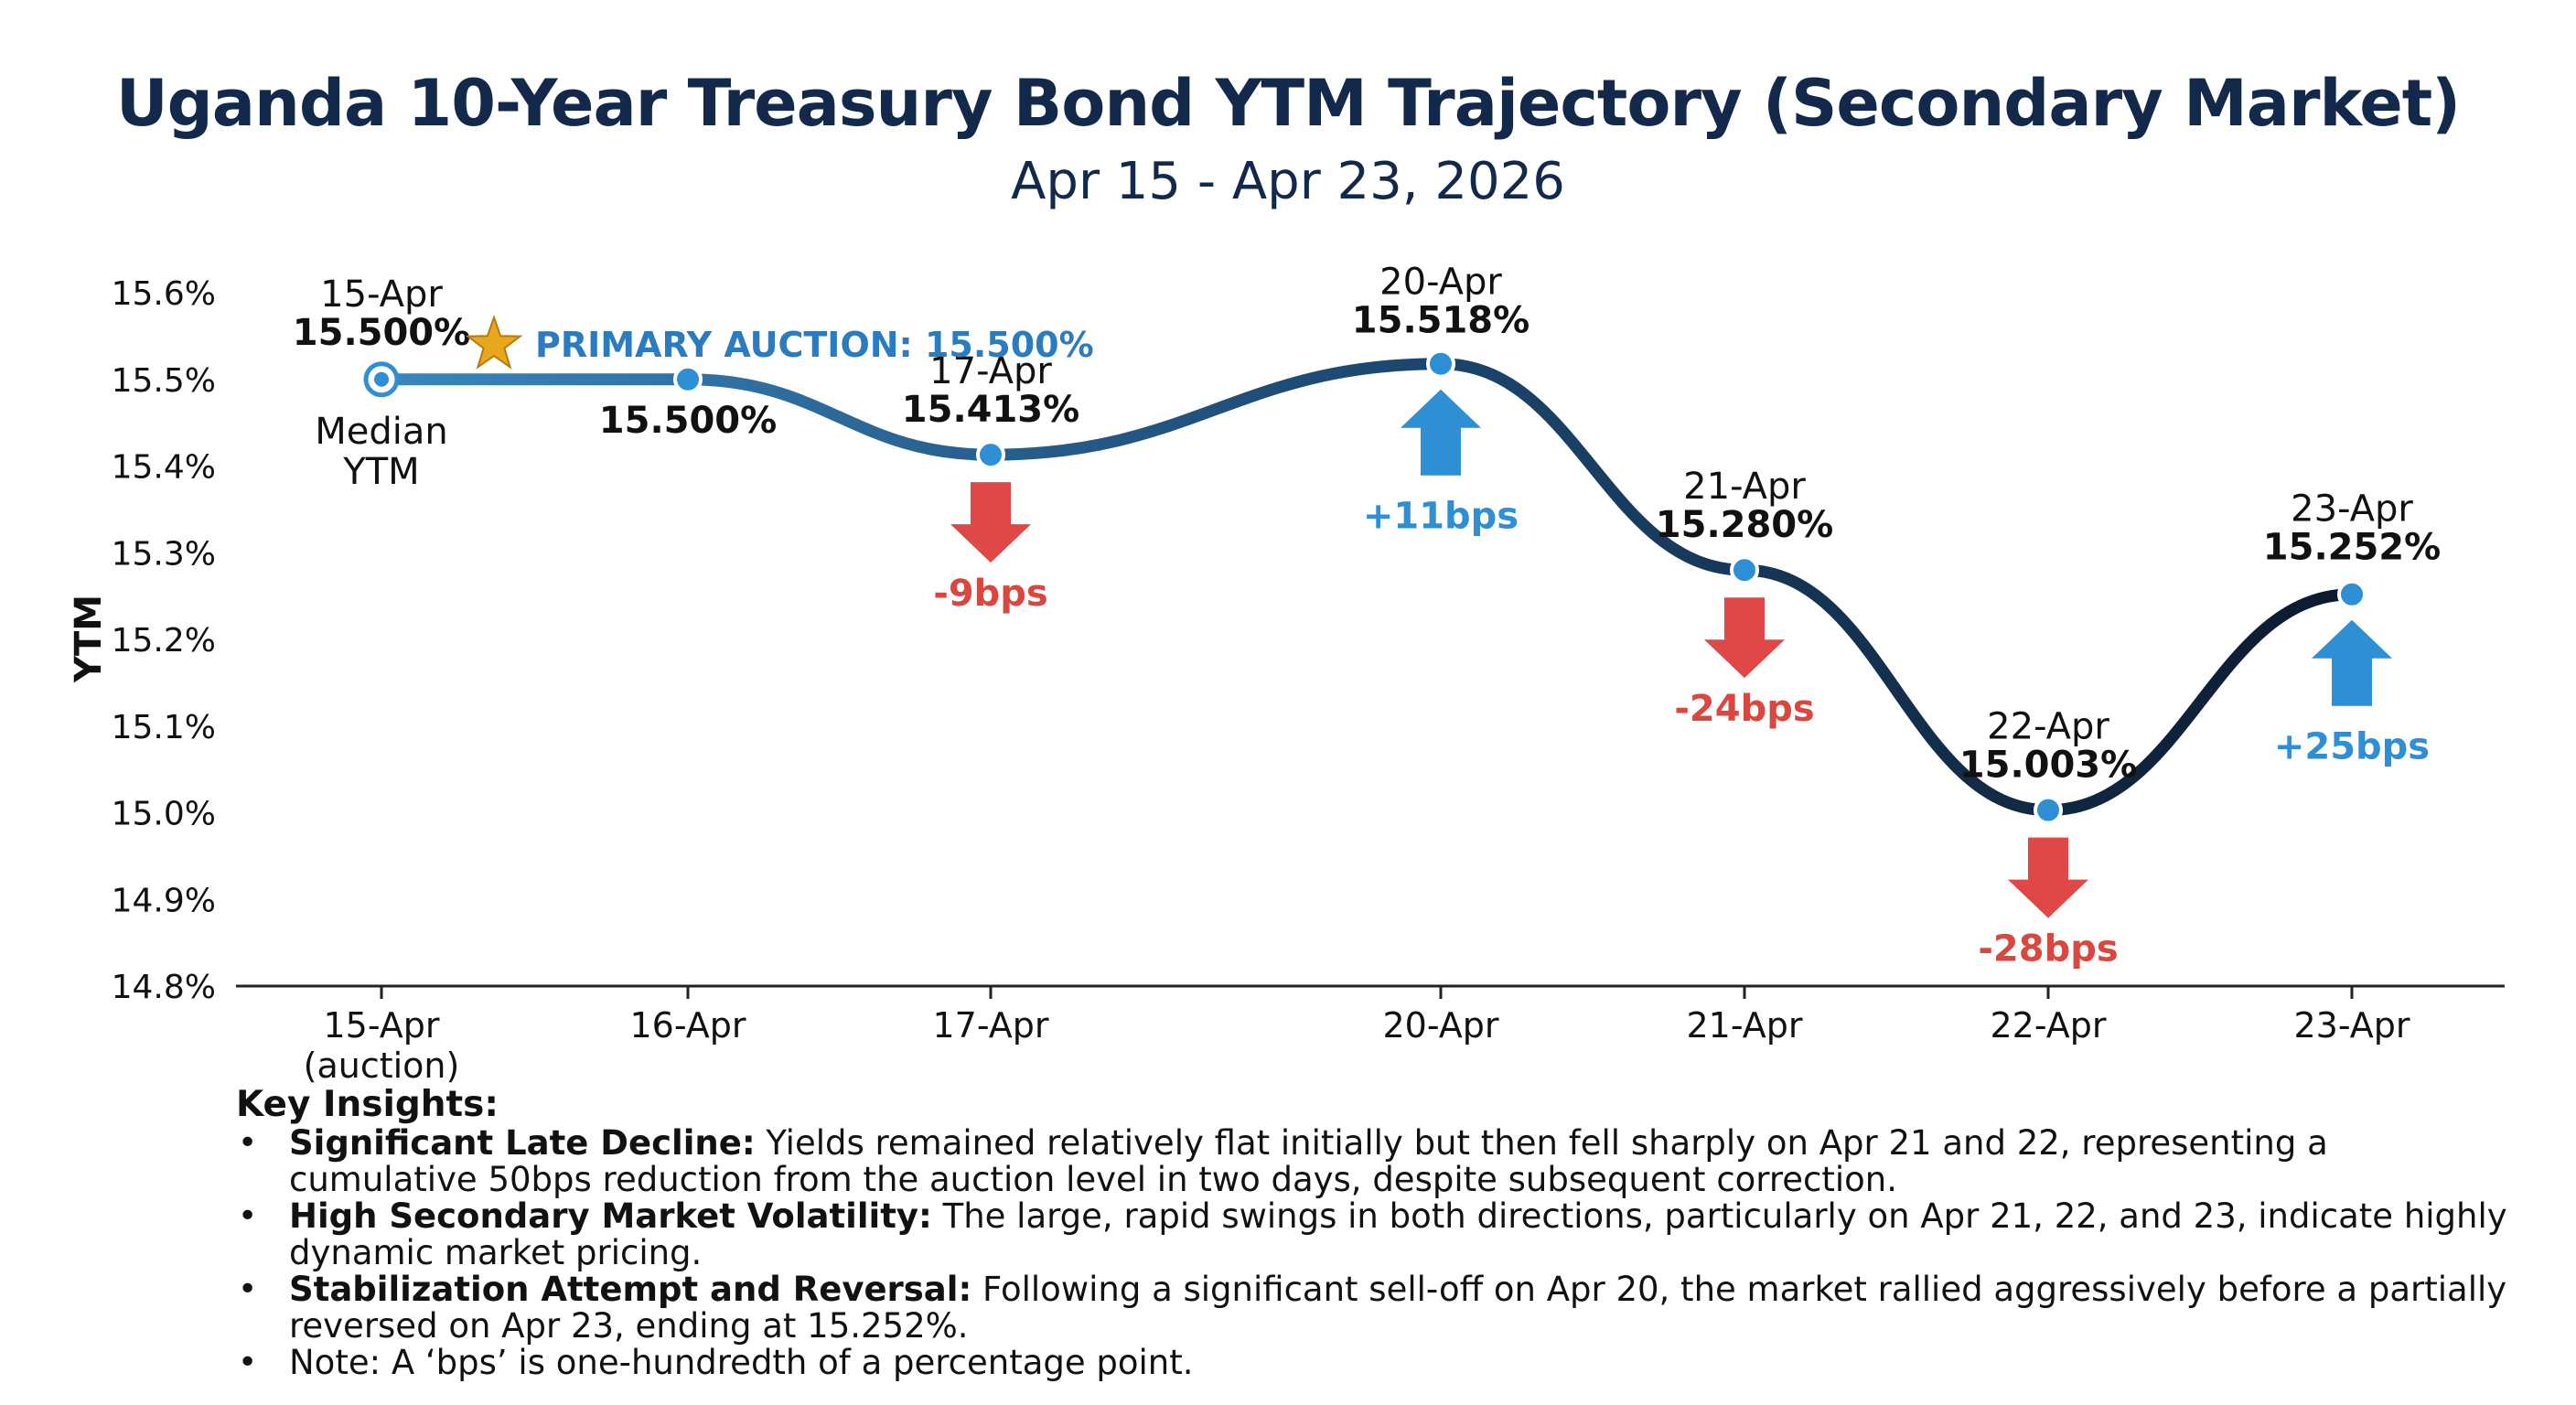 The width and height of the screenshot is (2576, 1405). Describe the element at coordinates (1744, 487) in the screenshot. I see `point-date-label: 21-Apr` at that location.